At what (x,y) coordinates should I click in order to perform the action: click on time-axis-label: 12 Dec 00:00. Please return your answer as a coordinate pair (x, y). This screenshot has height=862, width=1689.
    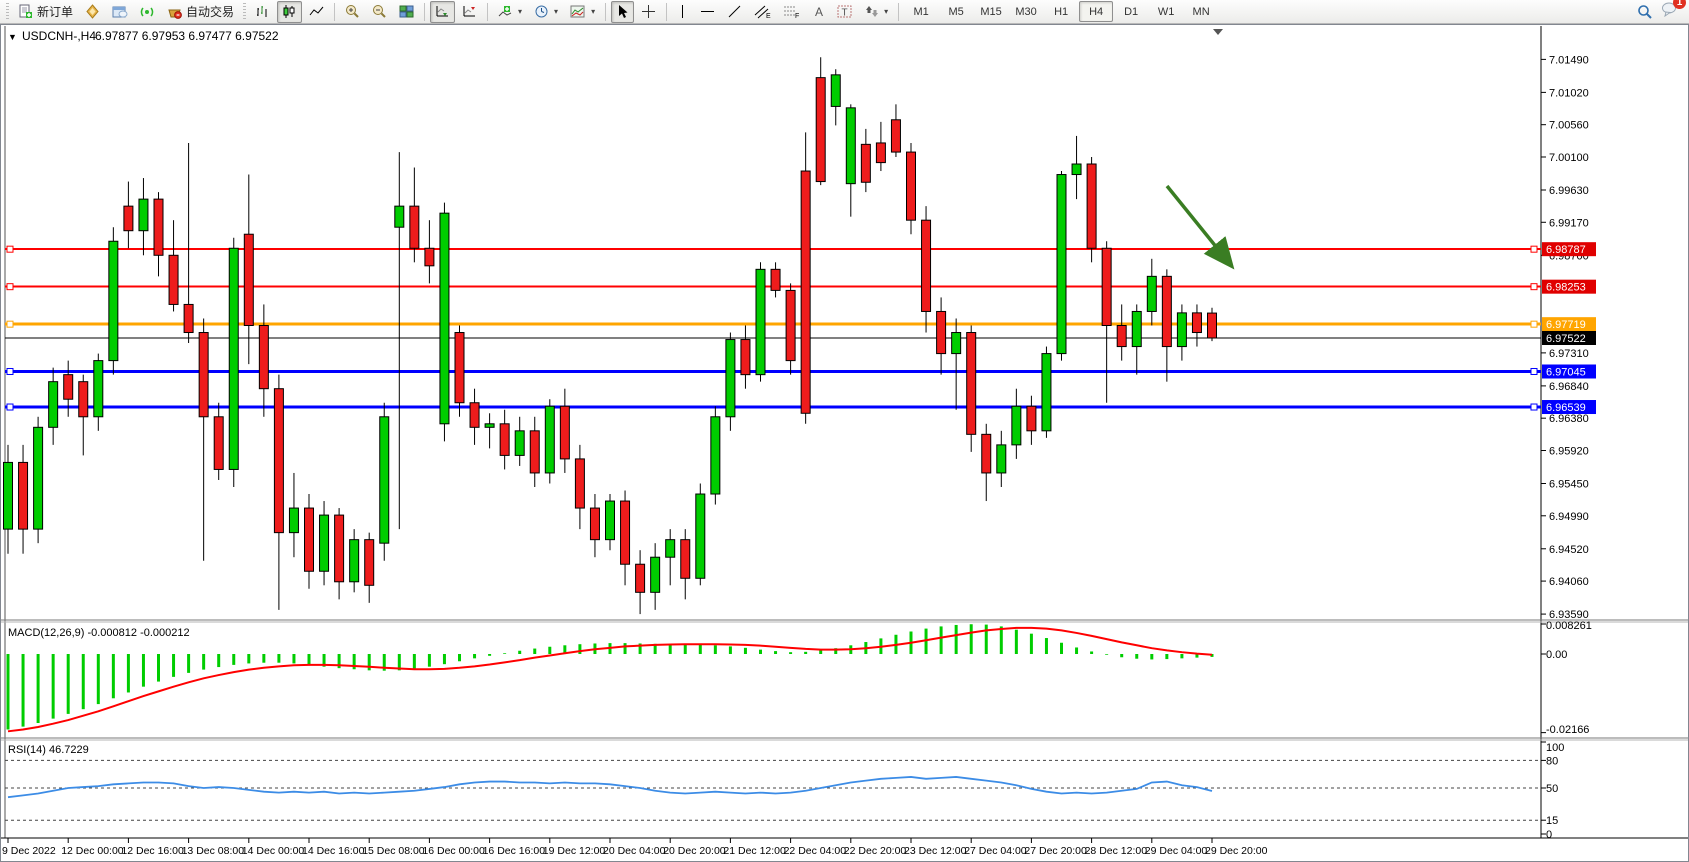
    Looking at the image, I should click on (92, 851).